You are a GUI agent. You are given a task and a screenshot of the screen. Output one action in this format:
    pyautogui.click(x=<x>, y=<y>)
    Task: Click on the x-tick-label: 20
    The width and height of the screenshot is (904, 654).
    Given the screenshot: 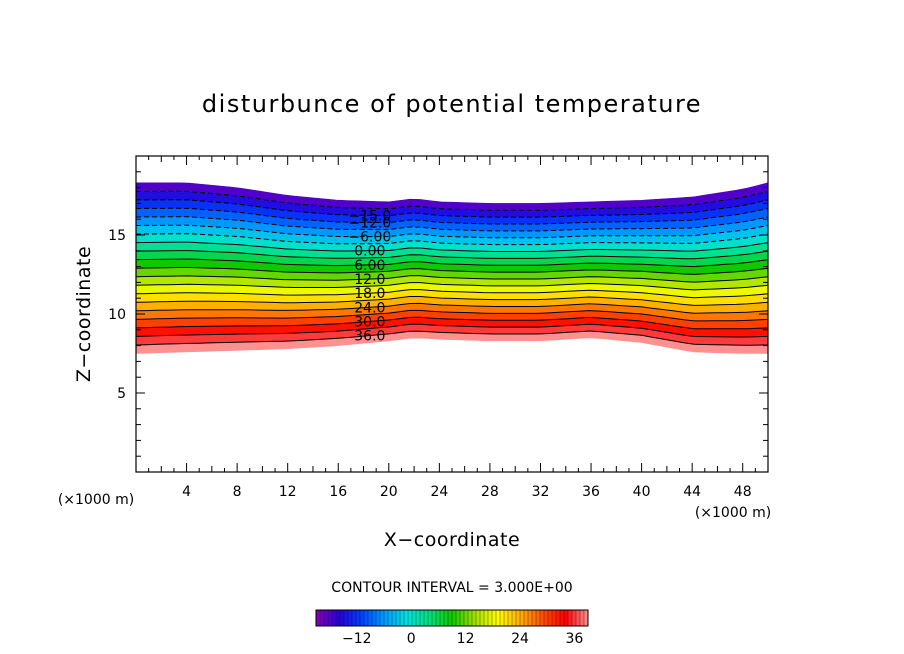 What is the action you would take?
    pyautogui.click(x=389, y=492)
    